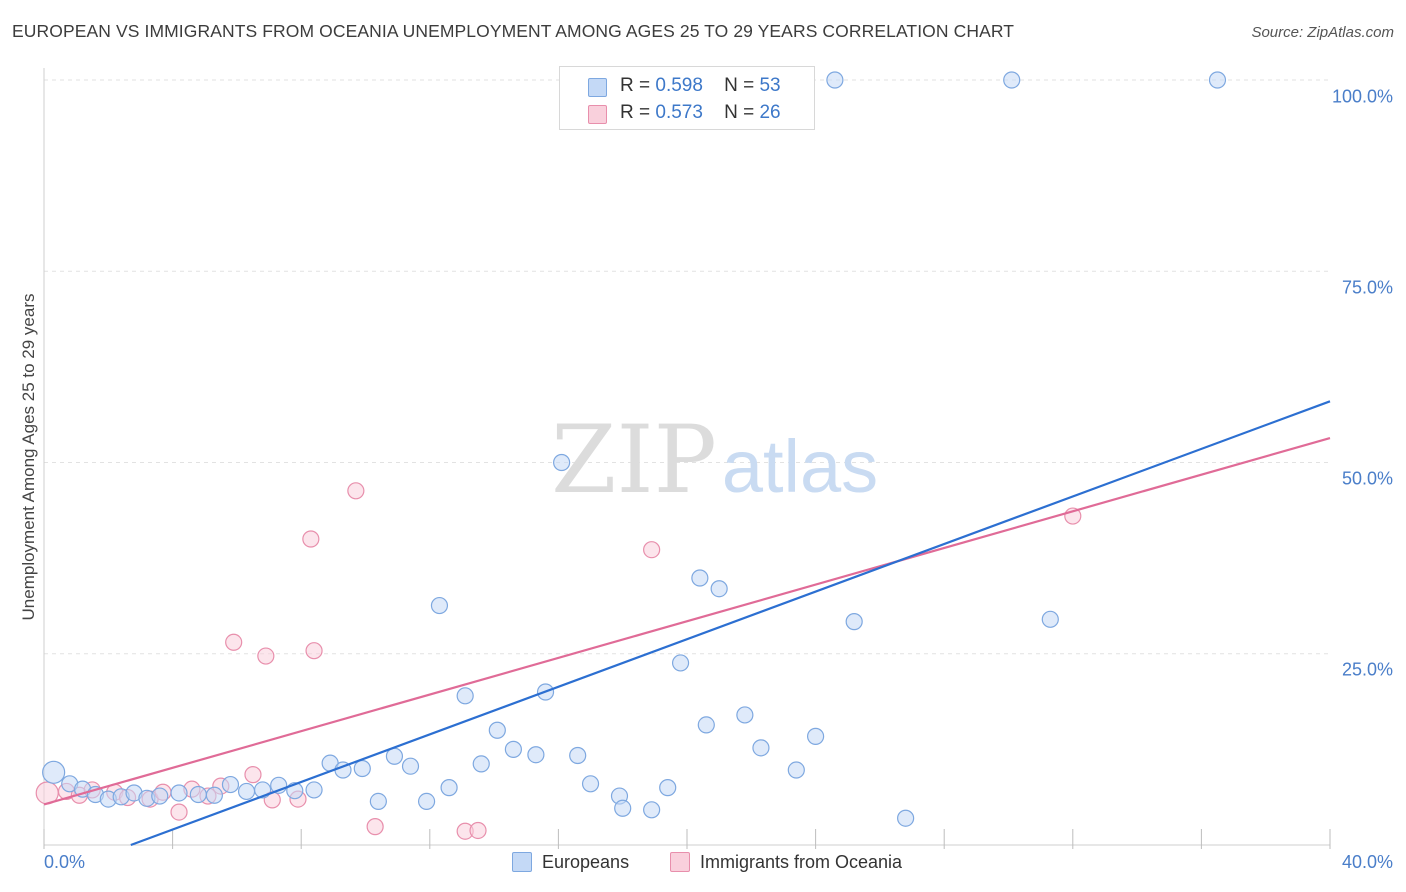 This screenshot has width=1406, height=892. I want to click on europeans-n-label: N =, so click(739, 85).